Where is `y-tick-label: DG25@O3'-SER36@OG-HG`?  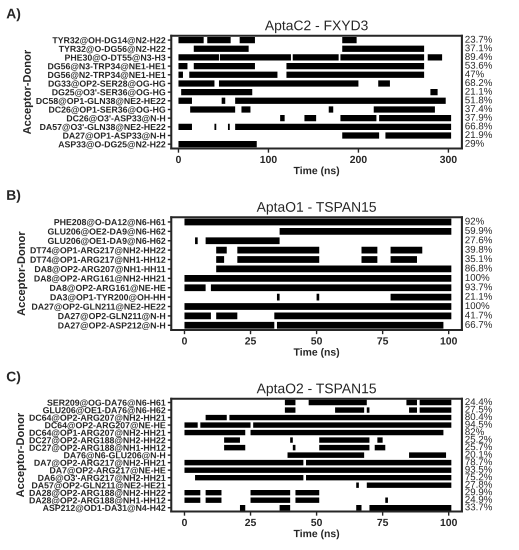 y-tick-label: DG25@O3'-SER36@OG-HG is located at coordinates (109, 93).